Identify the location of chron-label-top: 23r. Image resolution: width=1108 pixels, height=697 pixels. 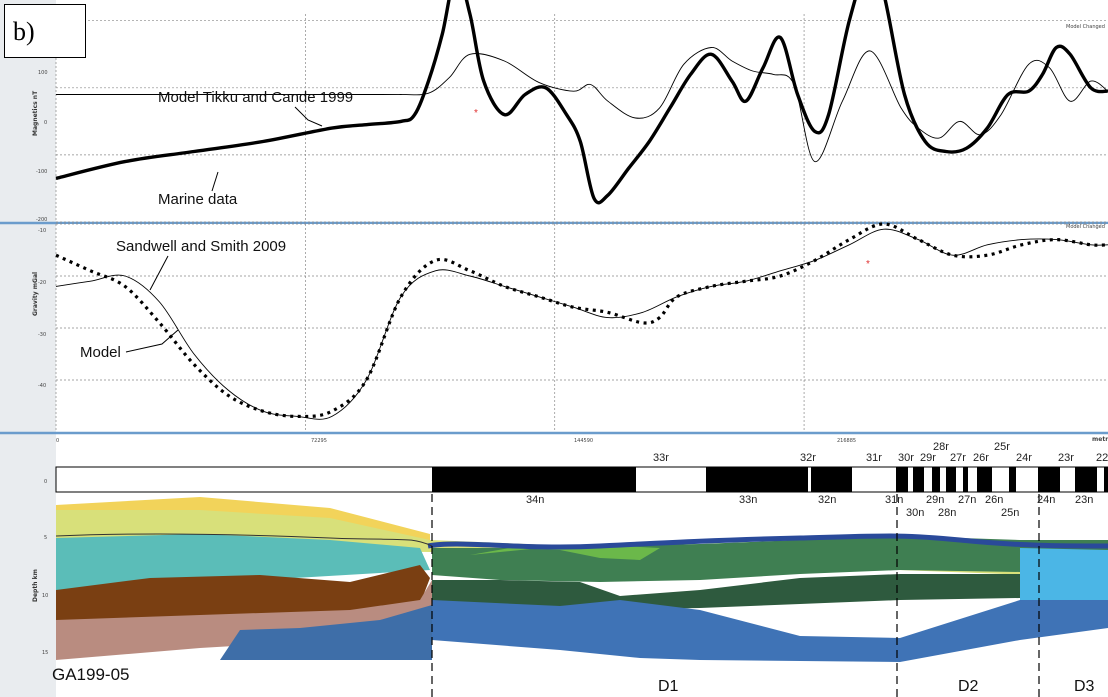
(1066, 458).